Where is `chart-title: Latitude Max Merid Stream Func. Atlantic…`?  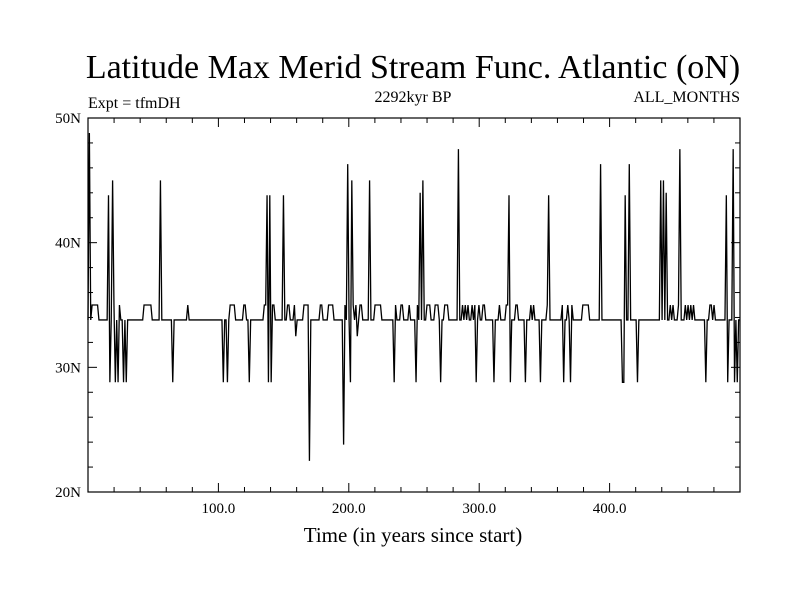 chart-title: Latitude Max Merid Stream Func. Atlantic… is located at coordinates (413, 67).